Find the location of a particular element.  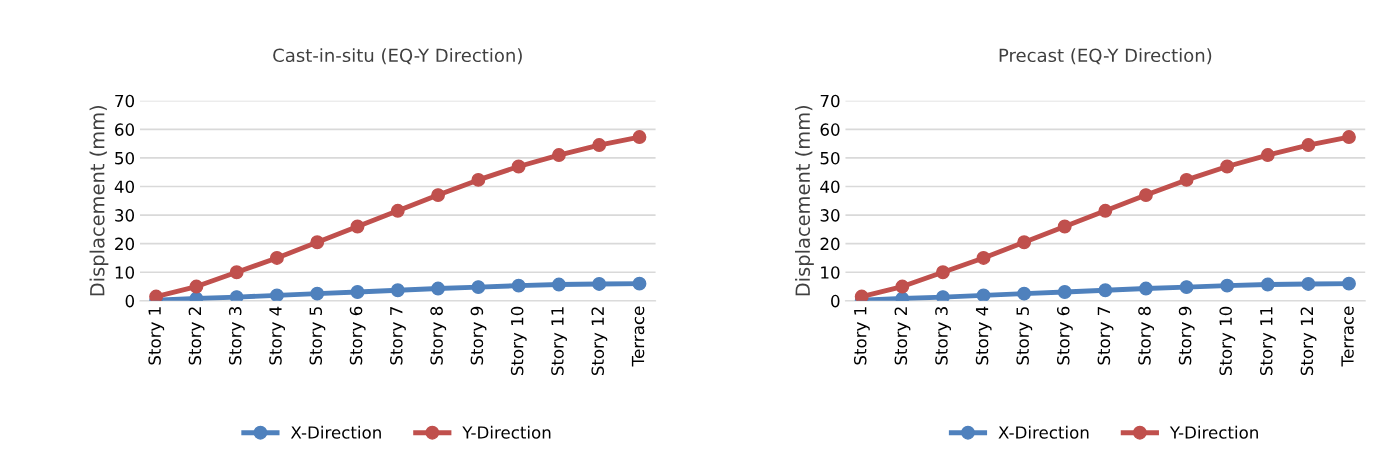

chart-title: Precast (EQ-Y Direction) is located at coordinates (1105, 56).